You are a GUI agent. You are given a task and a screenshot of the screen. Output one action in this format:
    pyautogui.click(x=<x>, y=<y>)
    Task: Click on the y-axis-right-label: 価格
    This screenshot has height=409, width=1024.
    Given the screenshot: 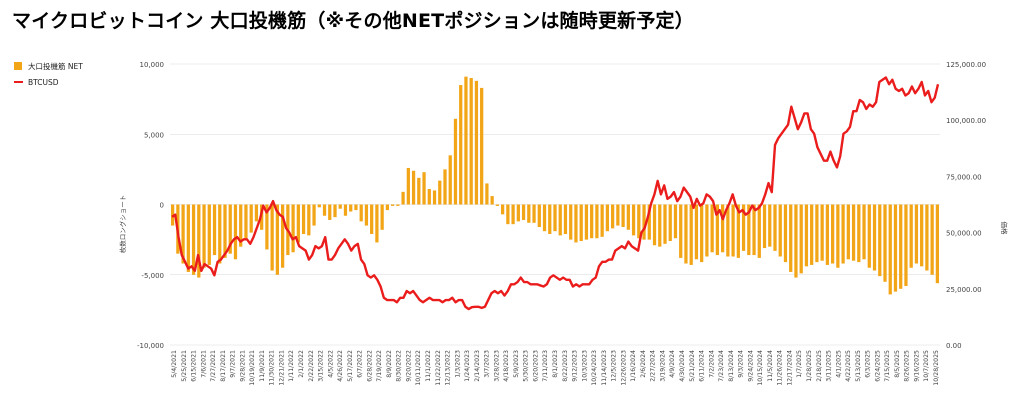 What is the action you would take?
    pyautogui.click(x=1004, y=229)
    